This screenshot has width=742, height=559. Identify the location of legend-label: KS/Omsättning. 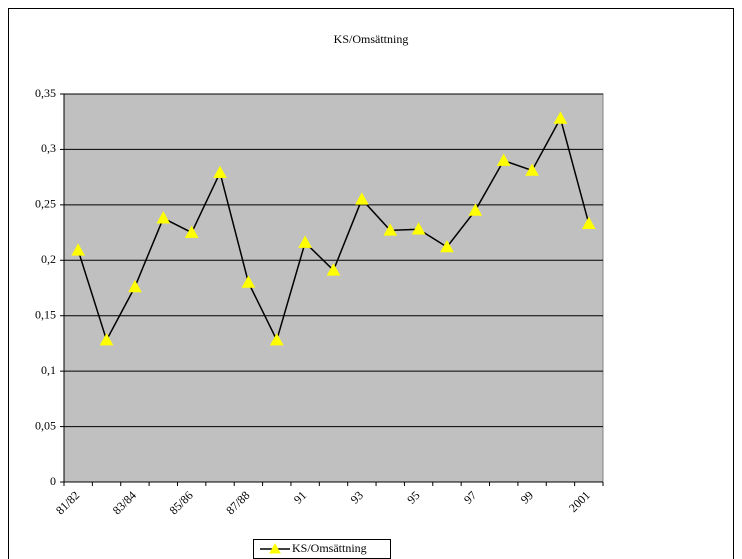
(329, 548).